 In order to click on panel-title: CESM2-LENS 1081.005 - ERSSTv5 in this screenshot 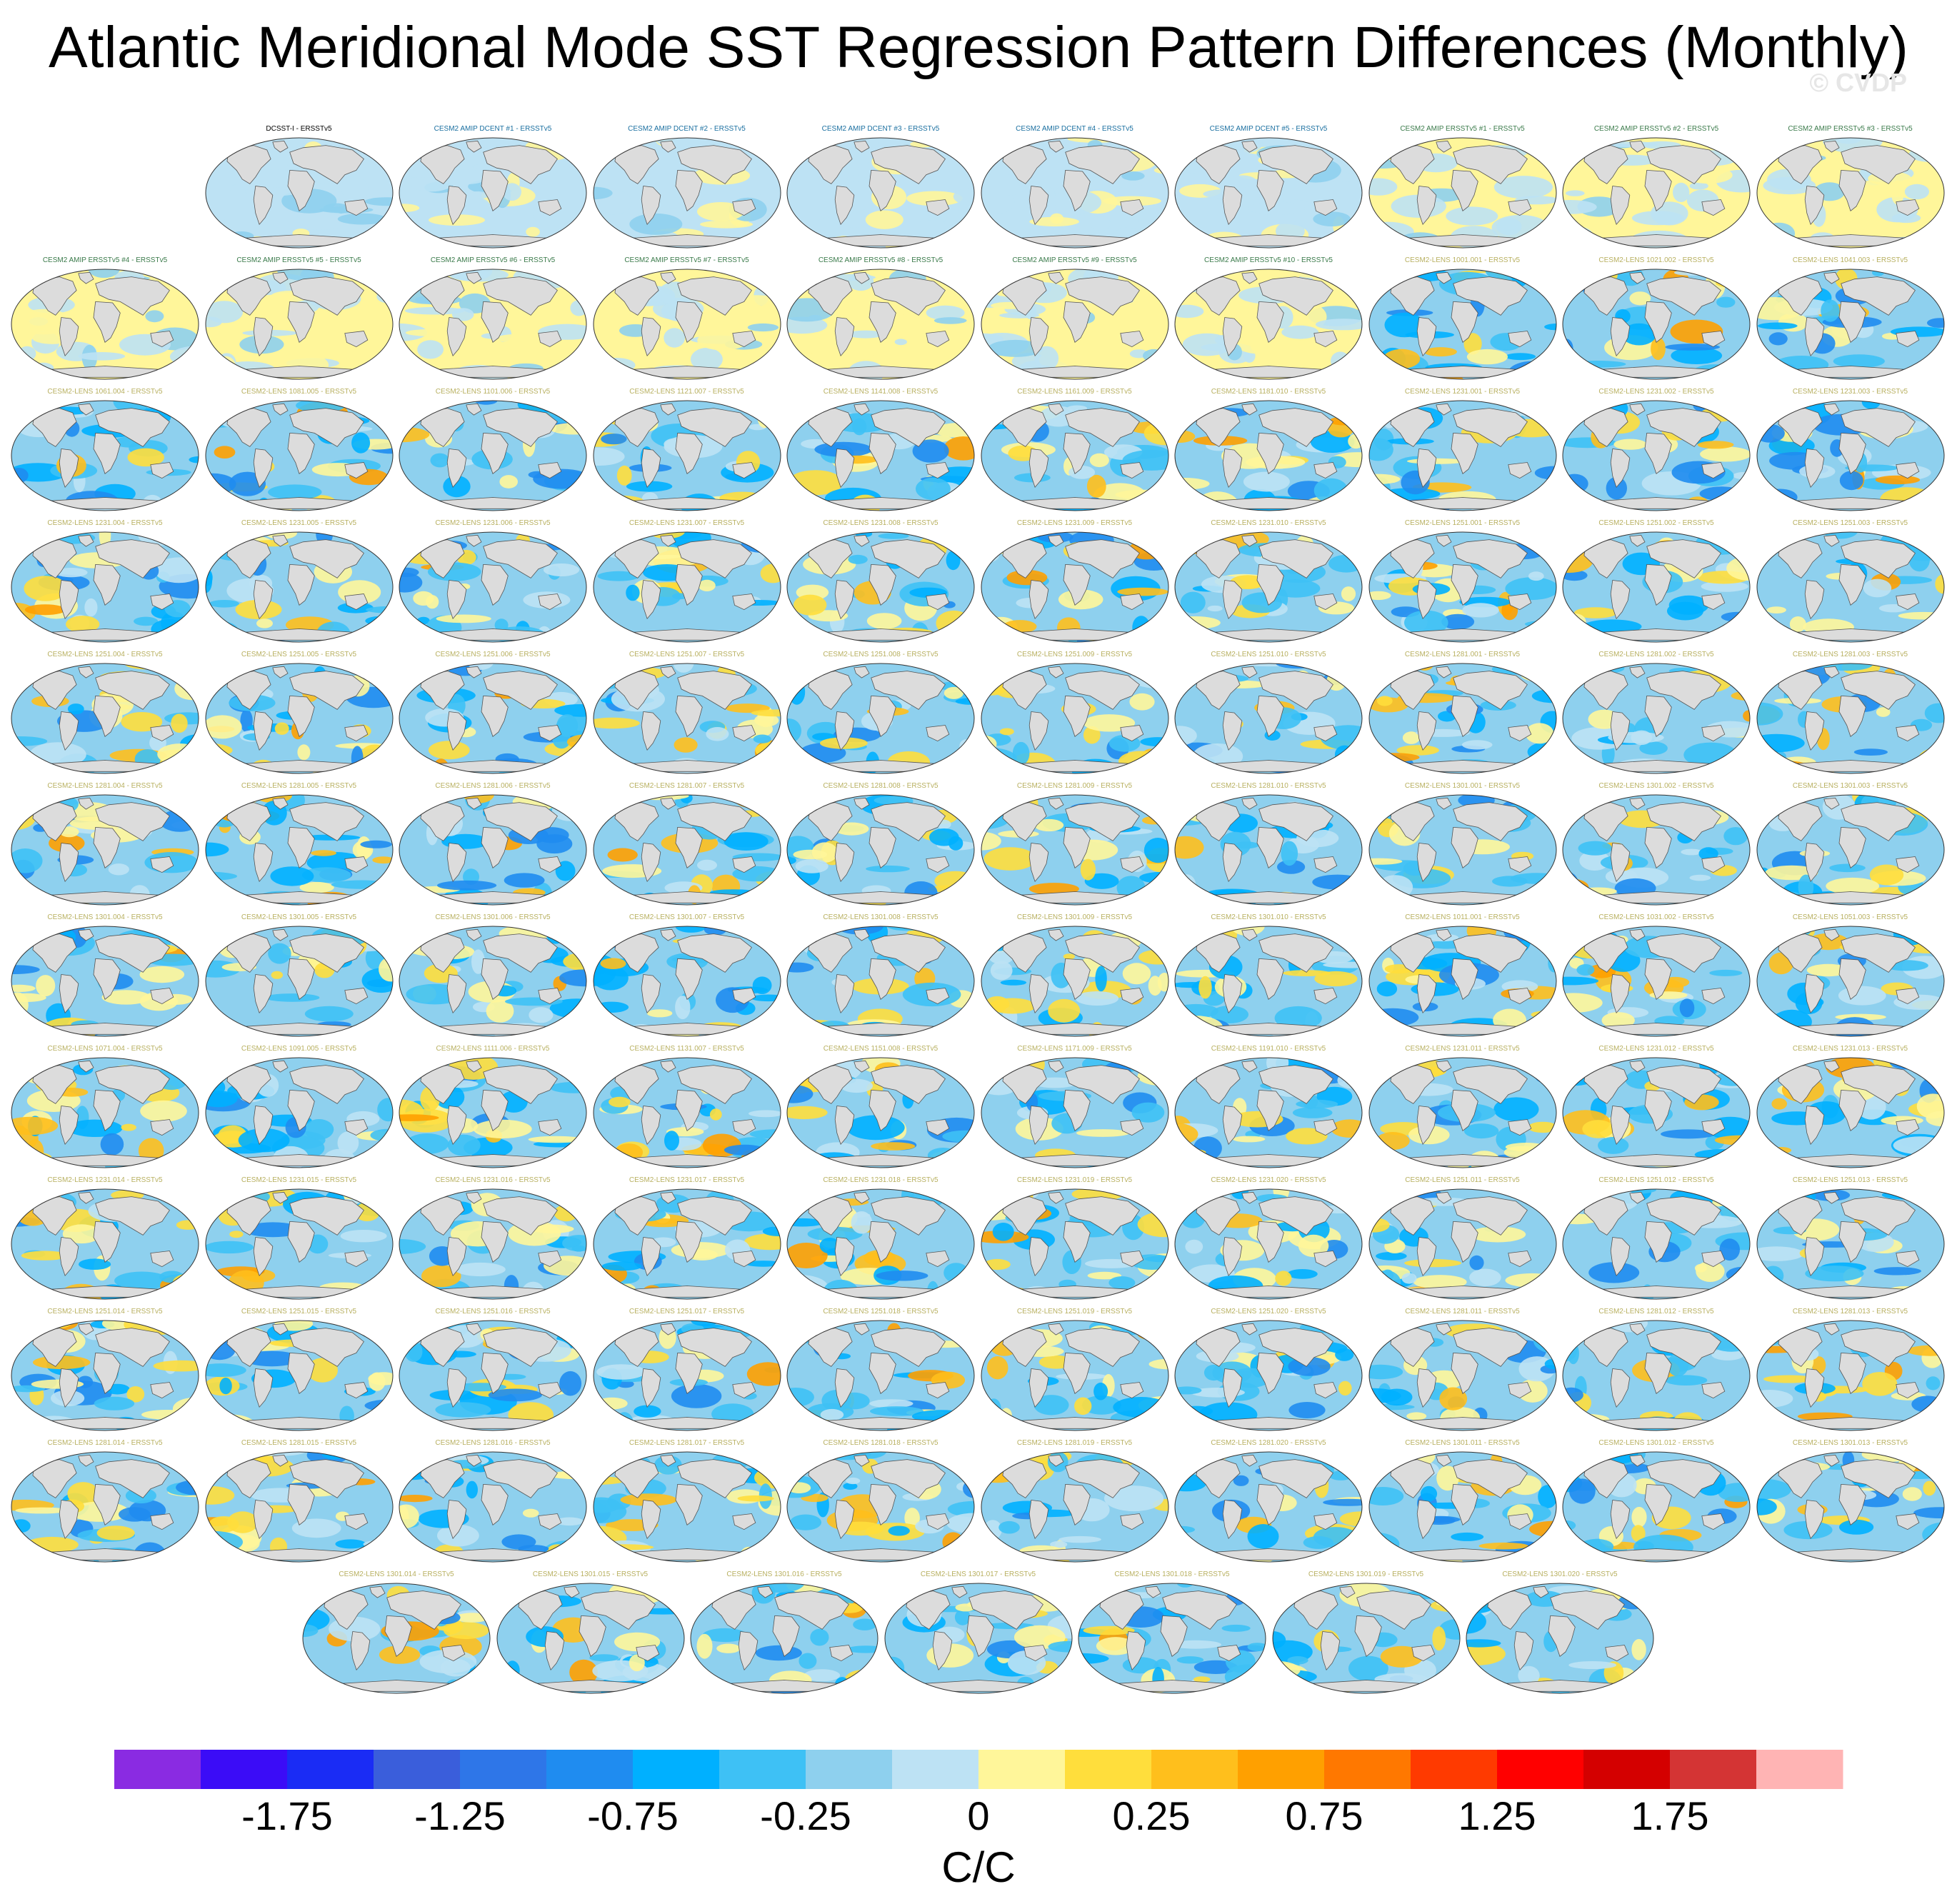, I will do `click(299, 392)`.